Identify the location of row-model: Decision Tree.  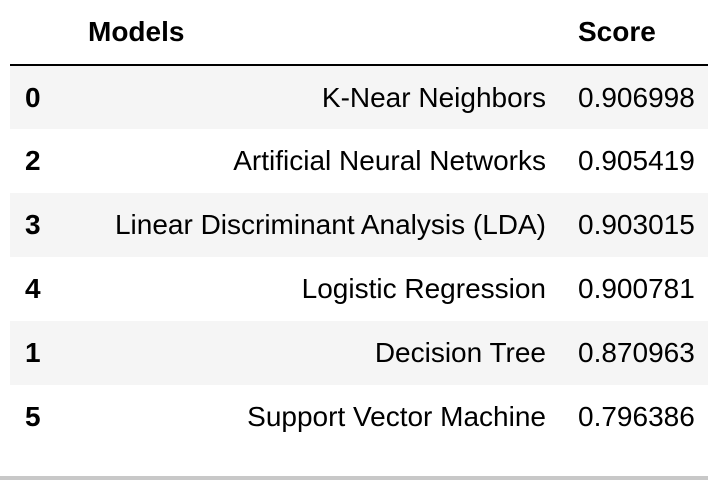
(460, 352).